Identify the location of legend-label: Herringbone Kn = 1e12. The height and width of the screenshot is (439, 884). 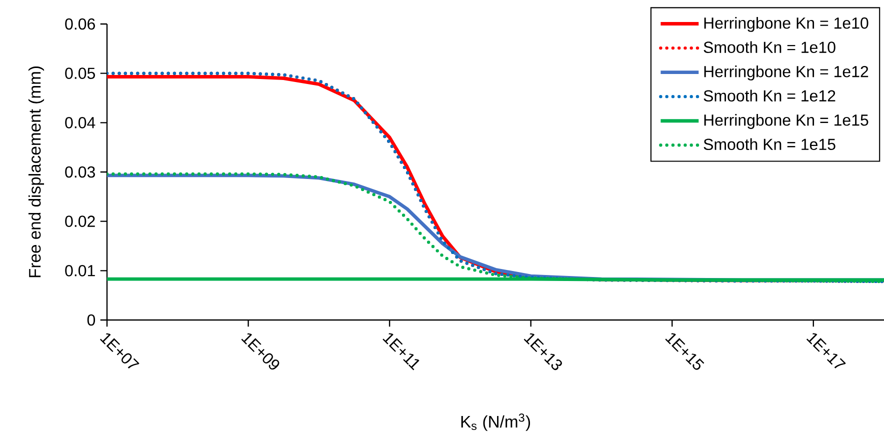
(786, 73).